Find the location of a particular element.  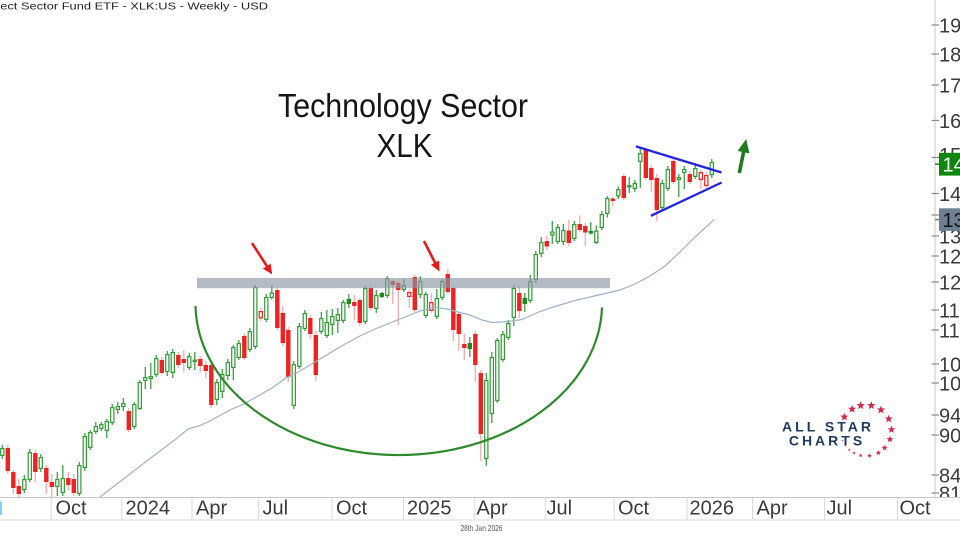

svg-text: 104 is located at coordinates (949, 384).